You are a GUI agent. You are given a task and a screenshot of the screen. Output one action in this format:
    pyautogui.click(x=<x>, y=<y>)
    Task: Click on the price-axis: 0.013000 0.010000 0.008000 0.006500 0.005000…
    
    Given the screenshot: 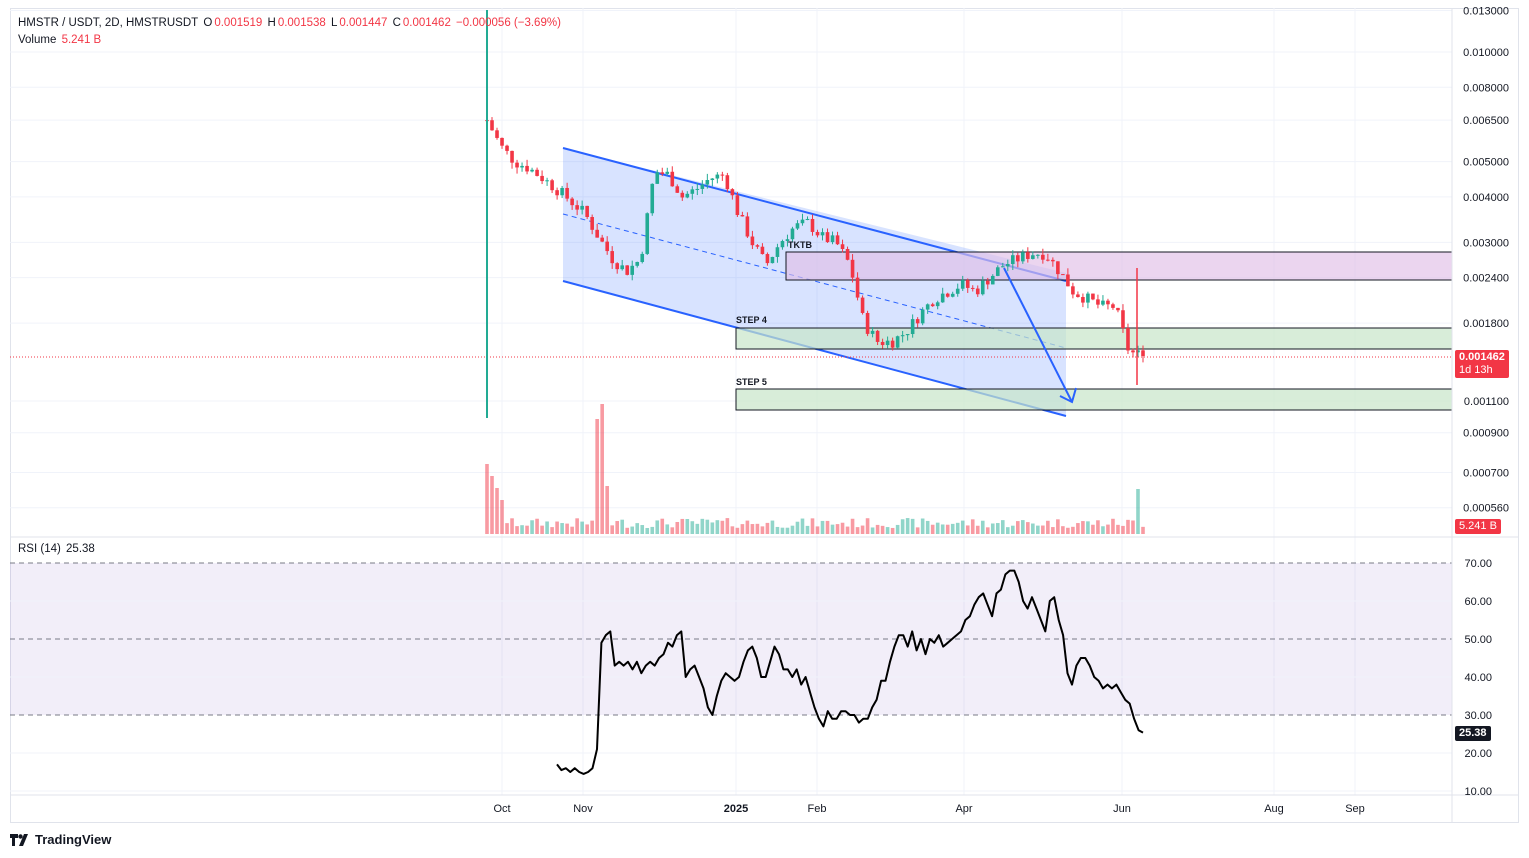 What is the action you would take?
    pyautogui.click(x=1486, y=260)
    